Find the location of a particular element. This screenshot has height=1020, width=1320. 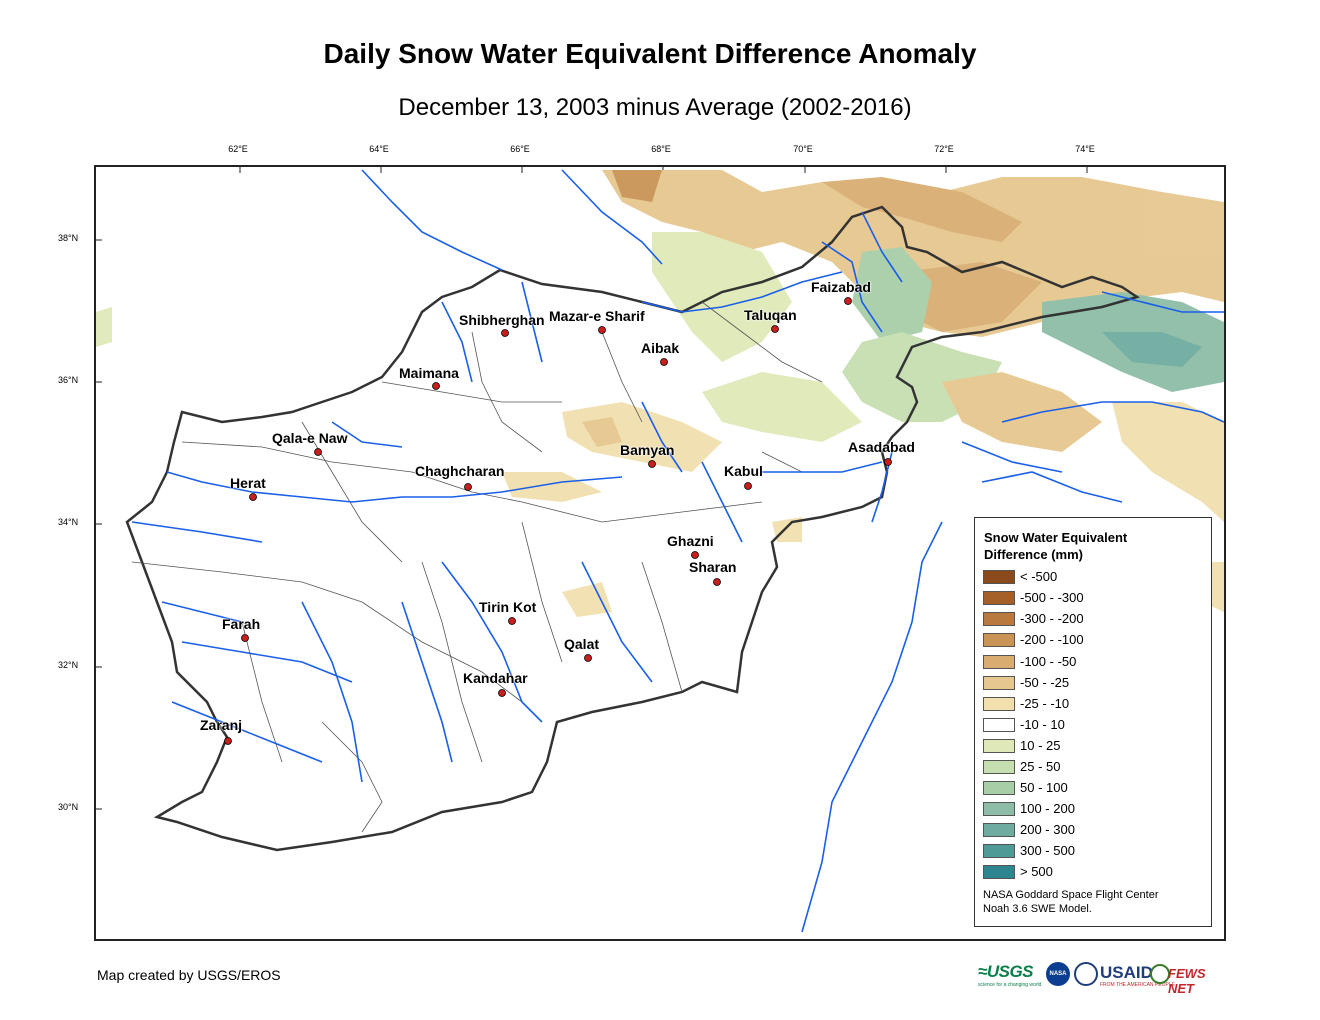

city-label-herat: Herat is located at coordinates (248, 483).